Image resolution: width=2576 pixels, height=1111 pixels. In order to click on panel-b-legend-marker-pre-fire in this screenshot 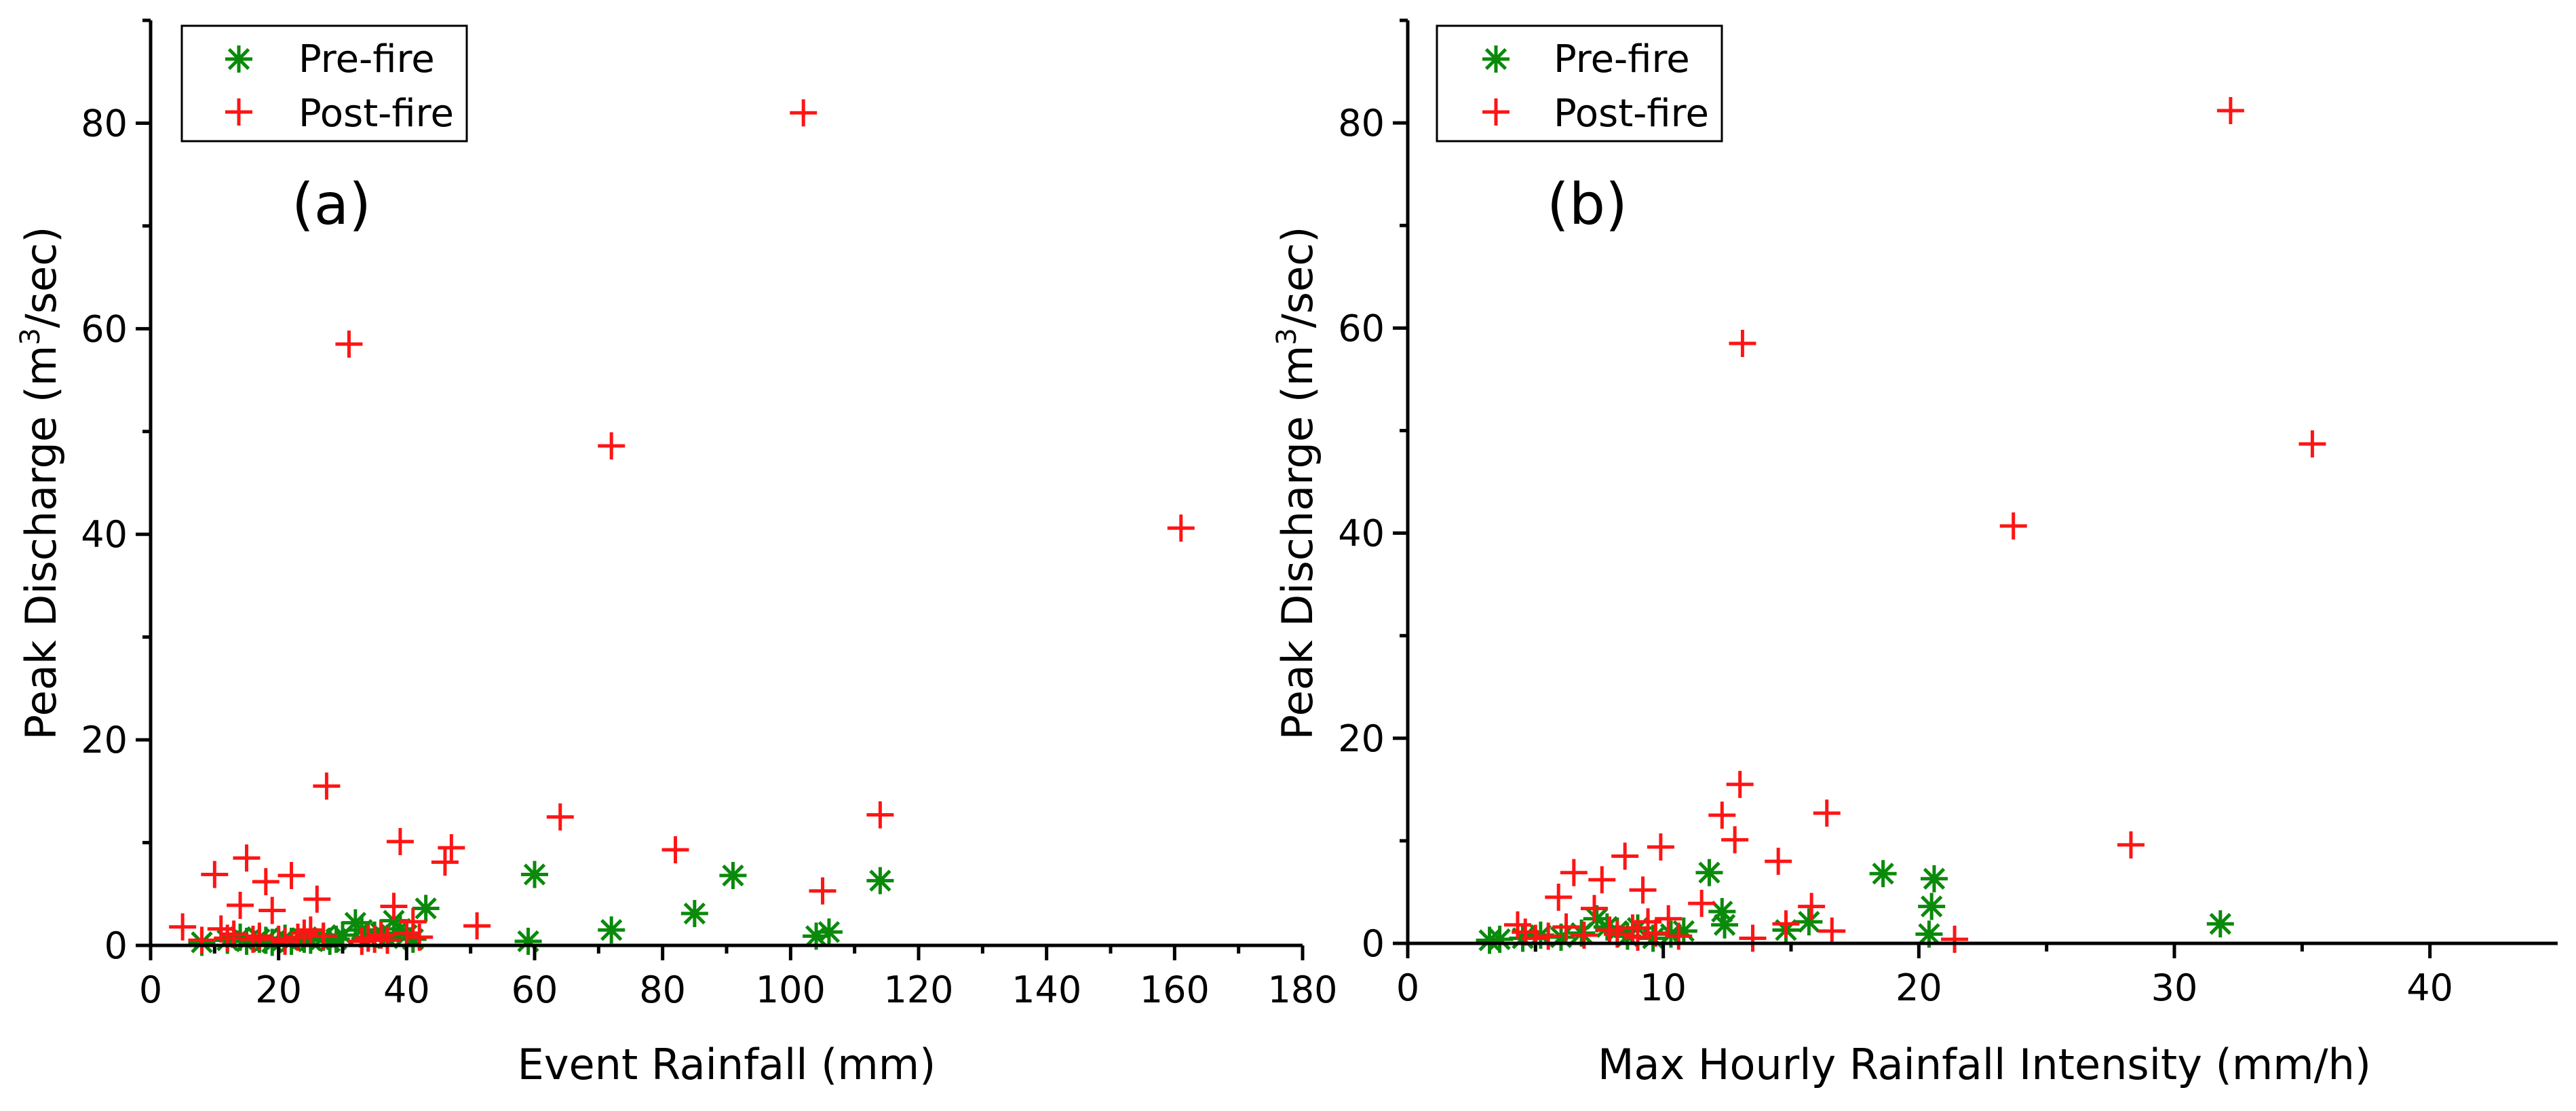, I will do `click(1496, 59)`.